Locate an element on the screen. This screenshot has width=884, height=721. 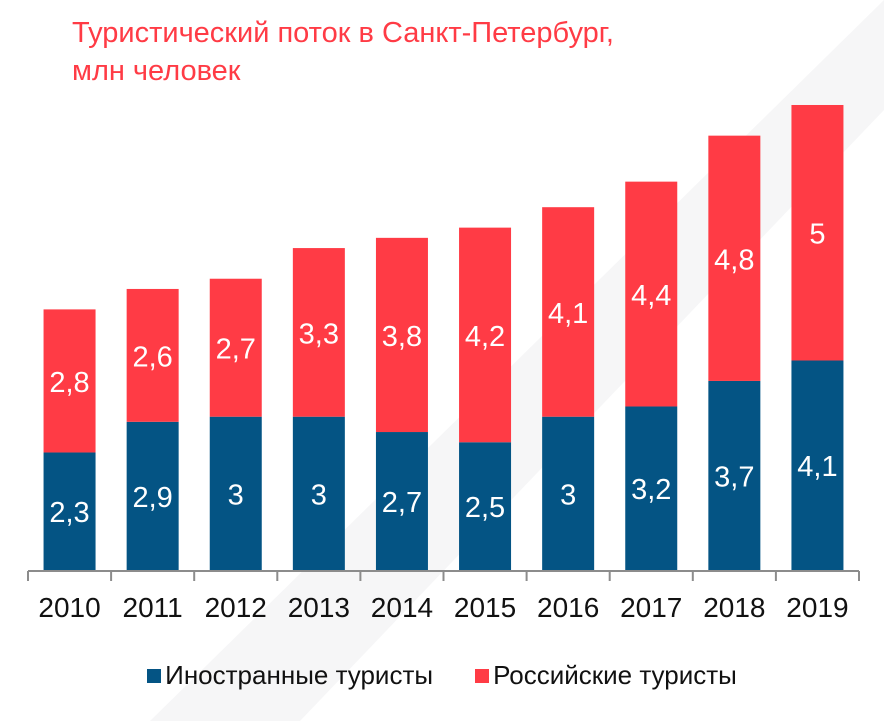
x-tick-label: 2019 is located at coordinates (817, 607).